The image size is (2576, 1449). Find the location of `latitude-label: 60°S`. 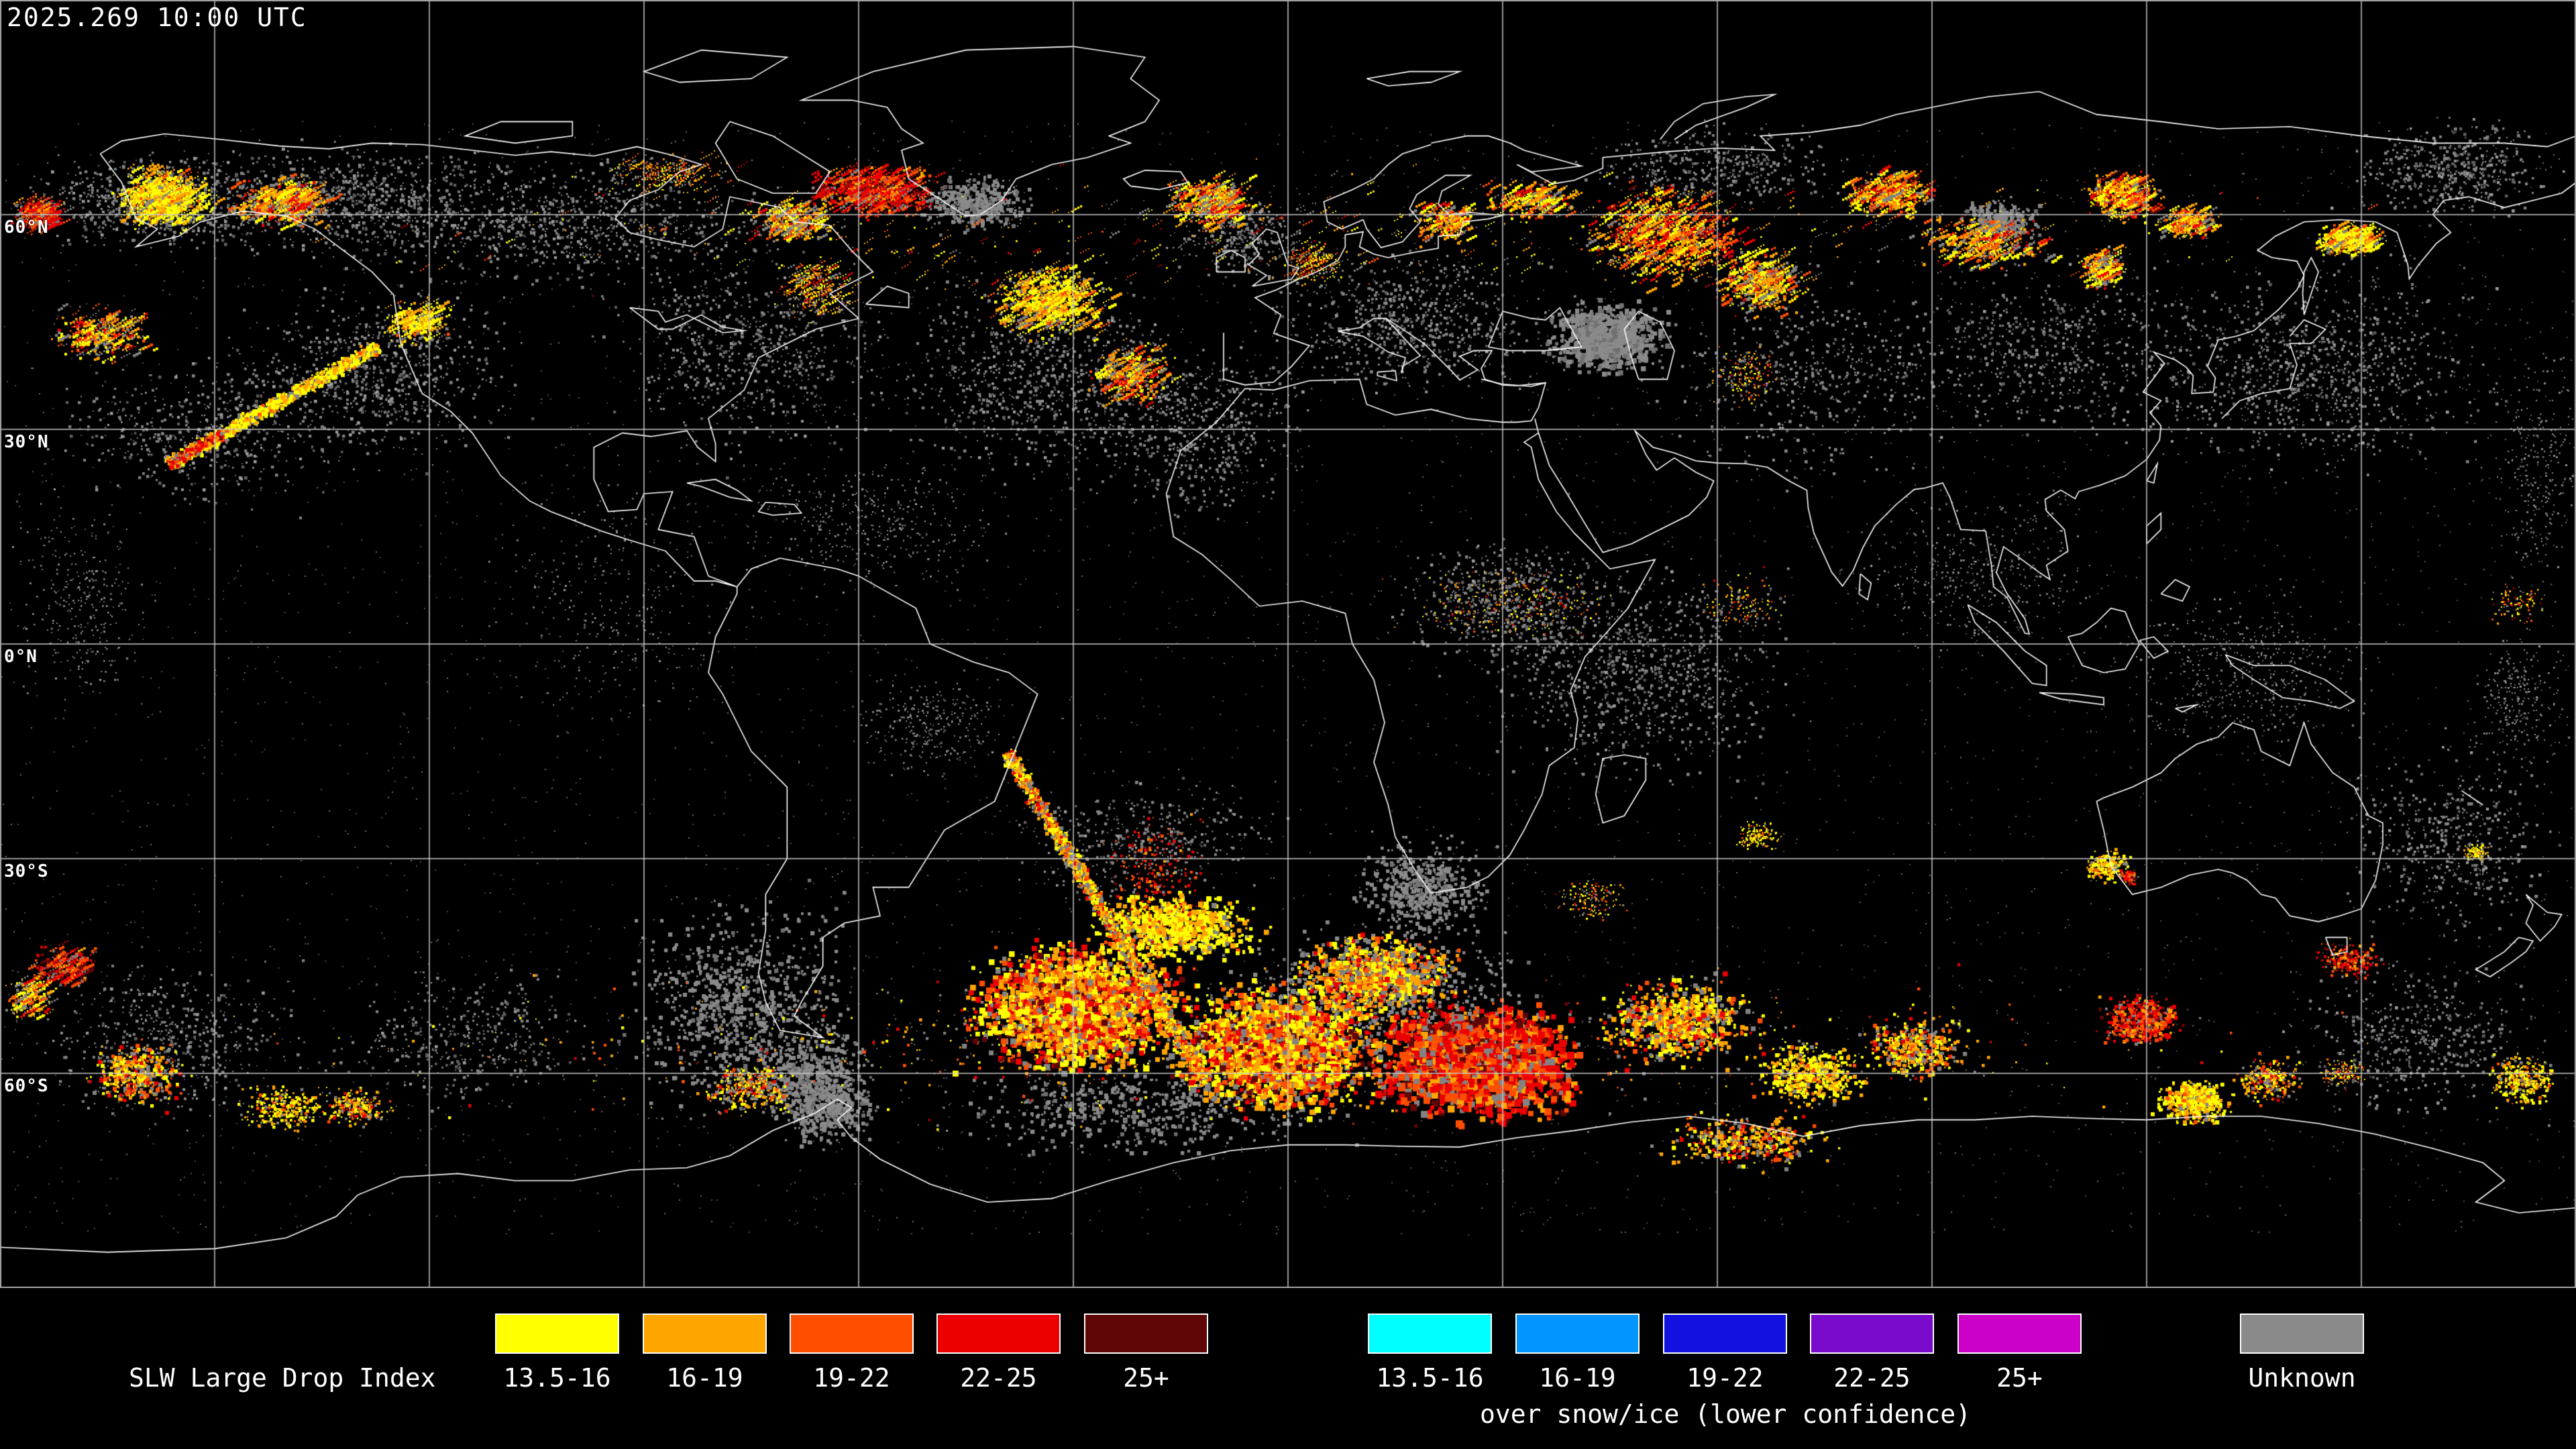

latitude-label: 60°S is located at coordinates (26, 1086).